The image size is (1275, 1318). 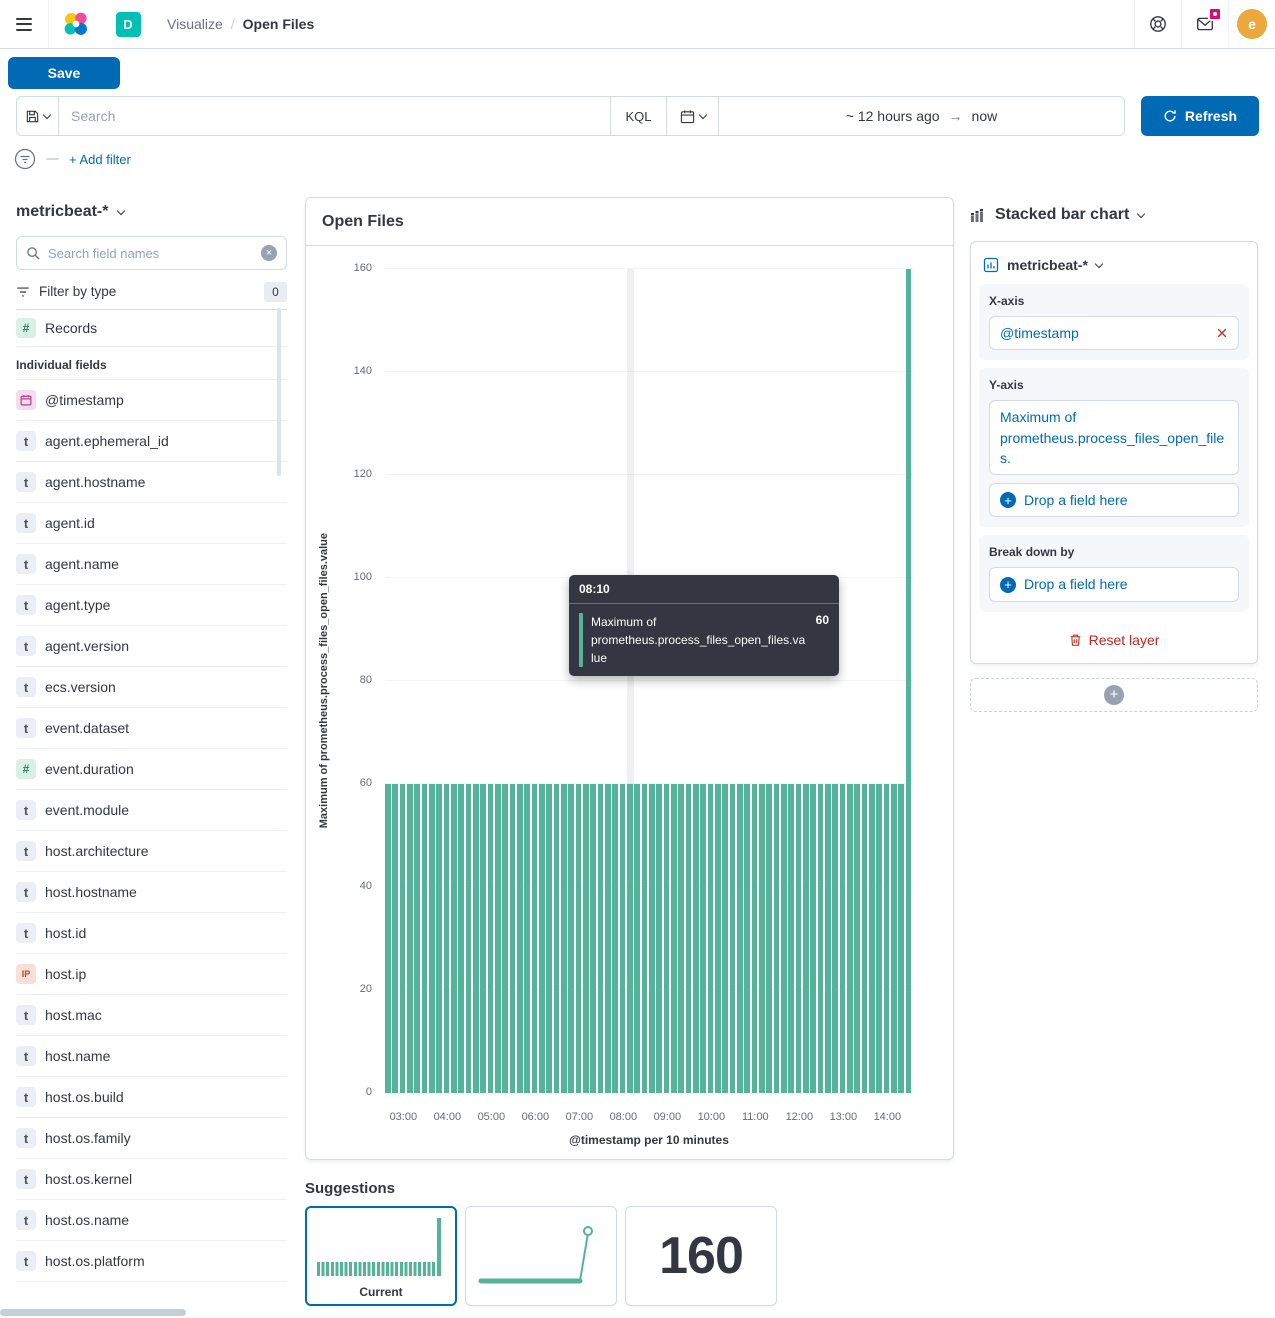 I want to click on add-filter-button: + Add filter, so click(x=100, y=159).